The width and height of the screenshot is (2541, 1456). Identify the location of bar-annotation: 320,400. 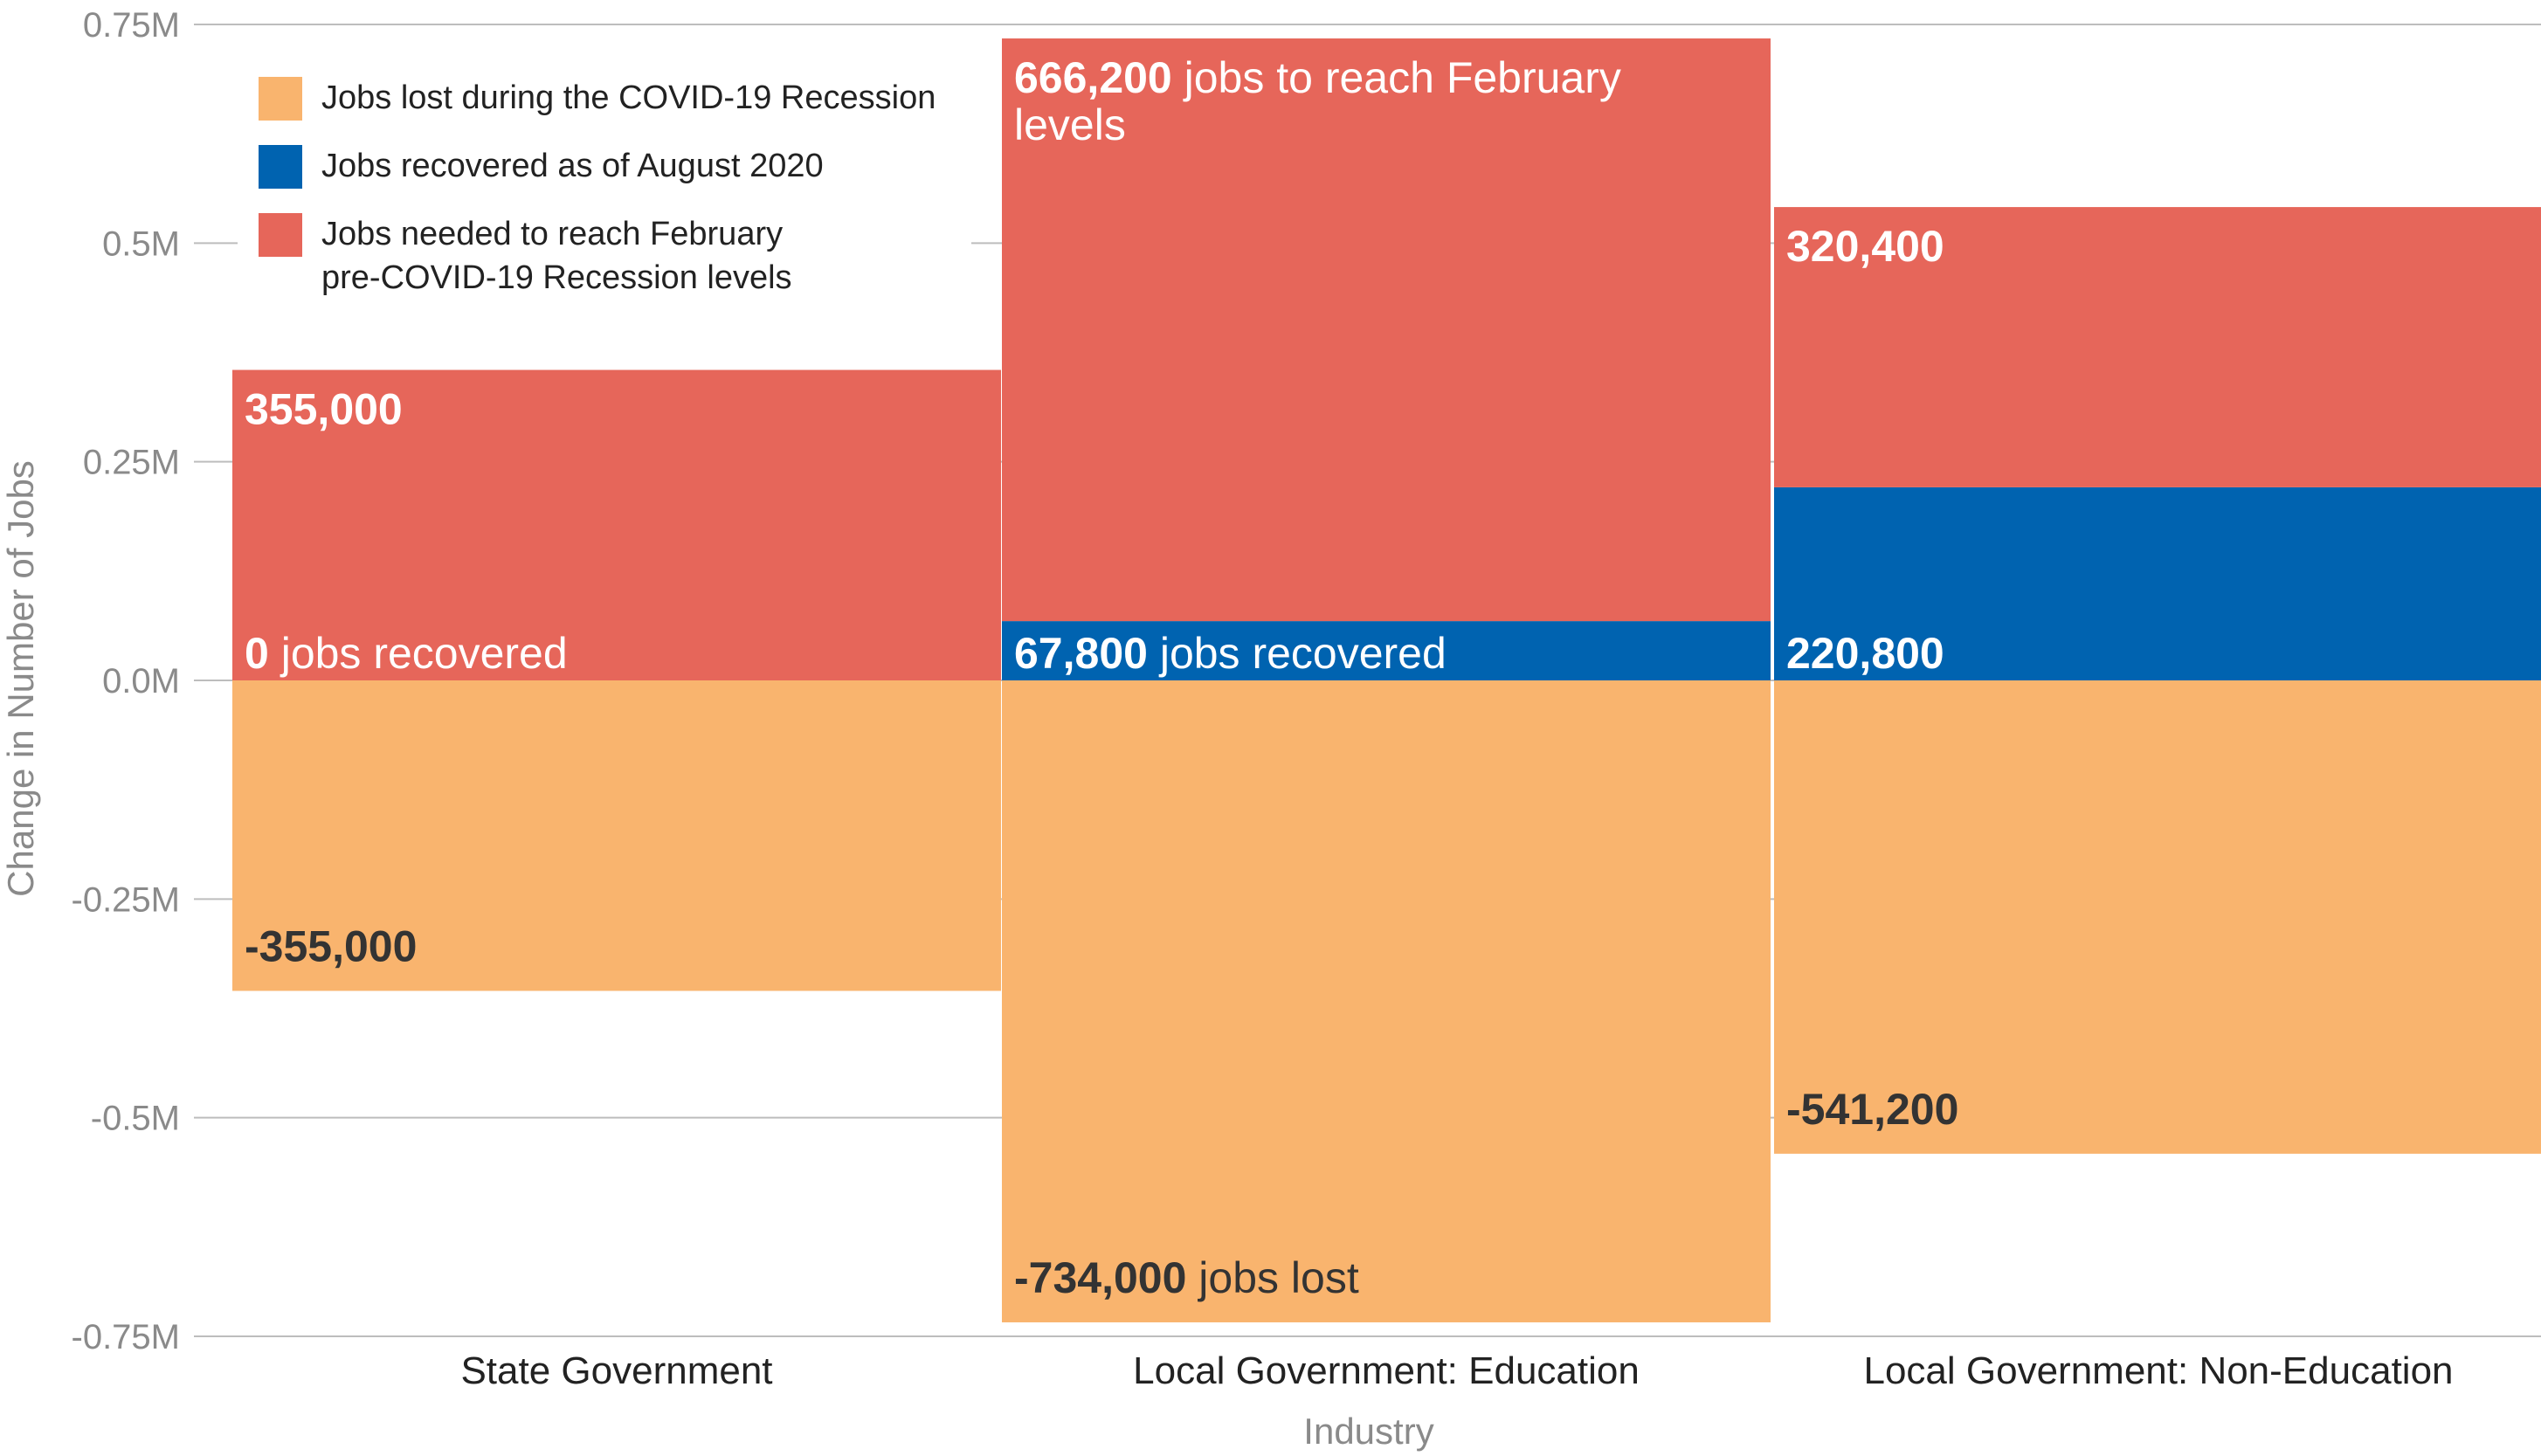
(1865, 246).